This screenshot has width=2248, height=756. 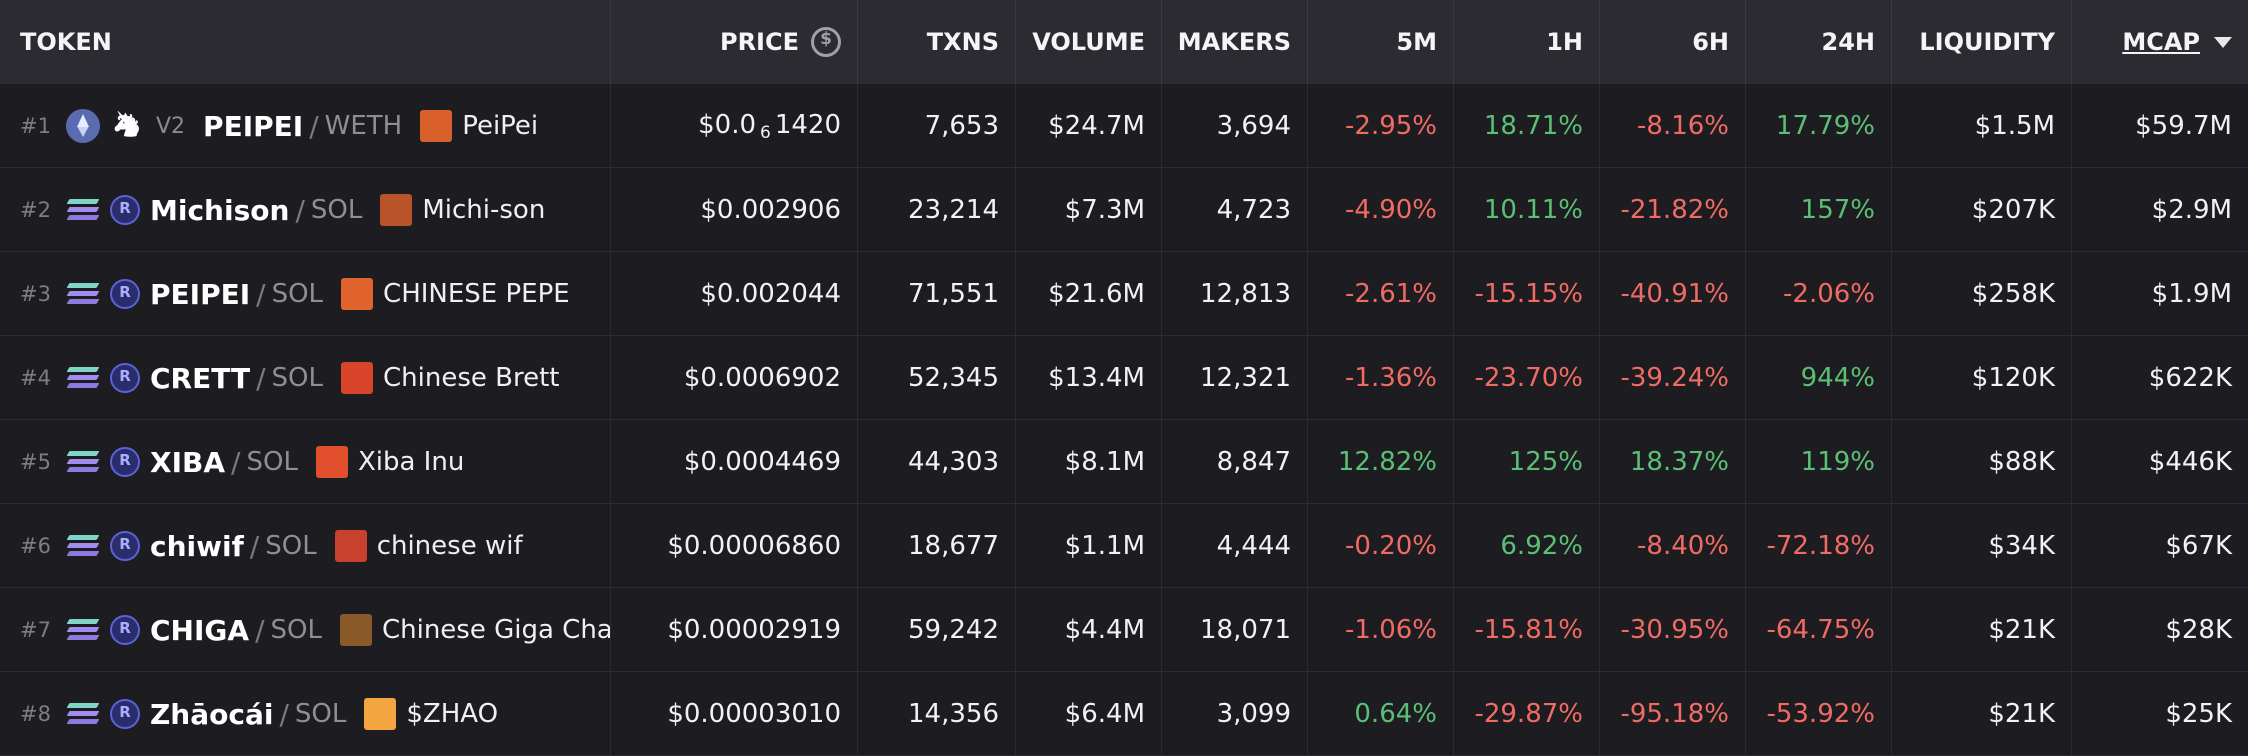 What do you see at coordinates (1381, 42) in the screenshot?
I see `column-header-5m: 5M` at bounding box center [1381, 42].